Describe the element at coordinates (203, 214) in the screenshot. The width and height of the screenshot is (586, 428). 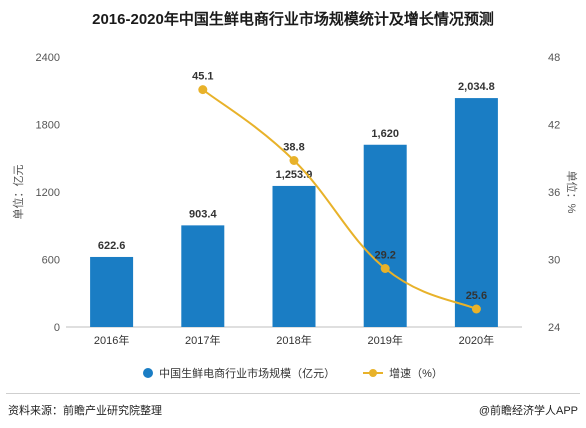
I see `bar-value-label: 903.4` at that location.